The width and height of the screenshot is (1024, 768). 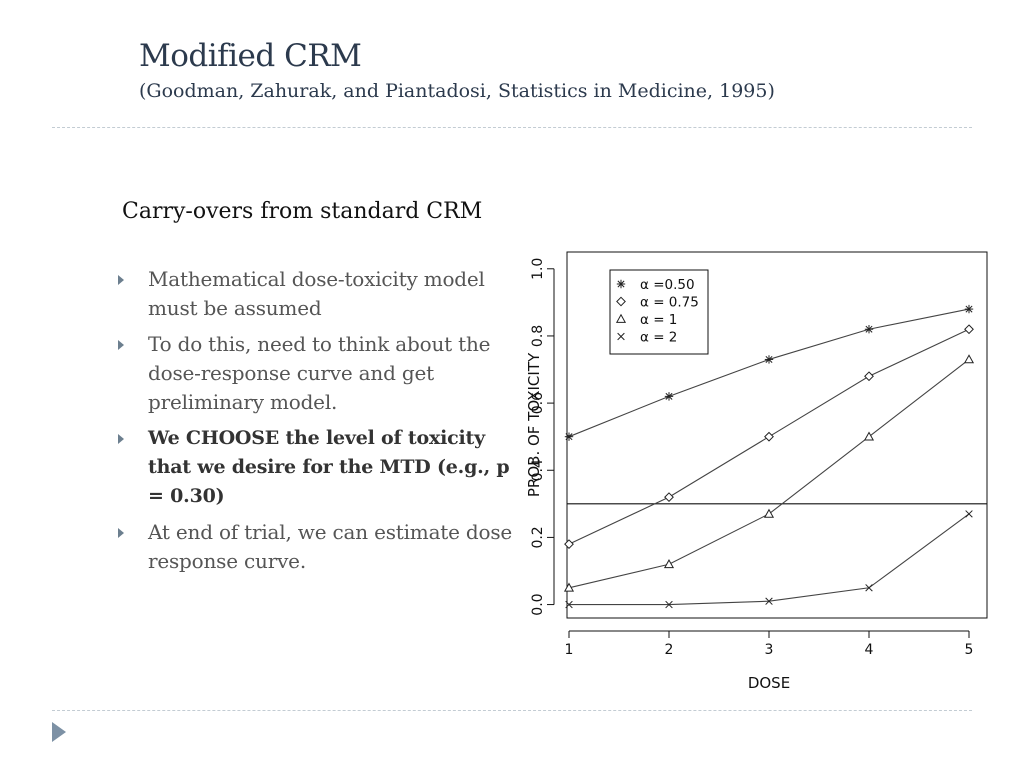 What do you see at coordinates (538, 537) in the screenshot?
I see `y-tick-label: 0.2` at bounding box center [538, 537].